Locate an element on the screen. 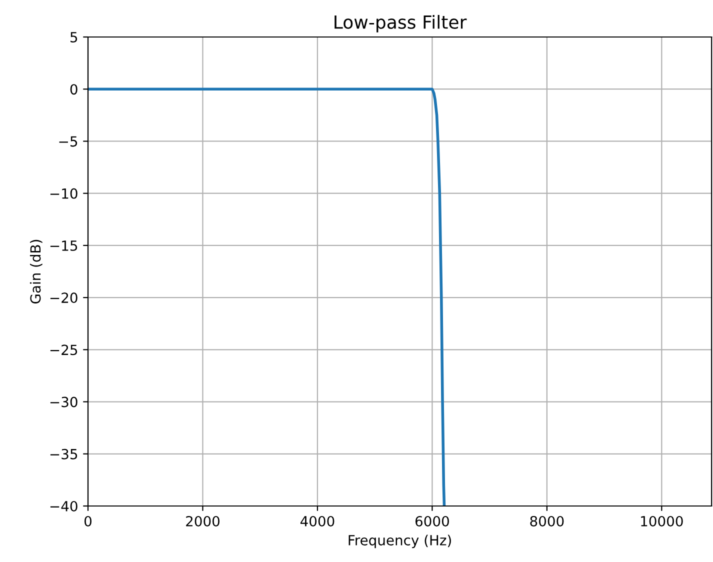 This screenshot has height=562, width=713. y-axis-title: Gain (dB) is located at coordinates (36, 272).